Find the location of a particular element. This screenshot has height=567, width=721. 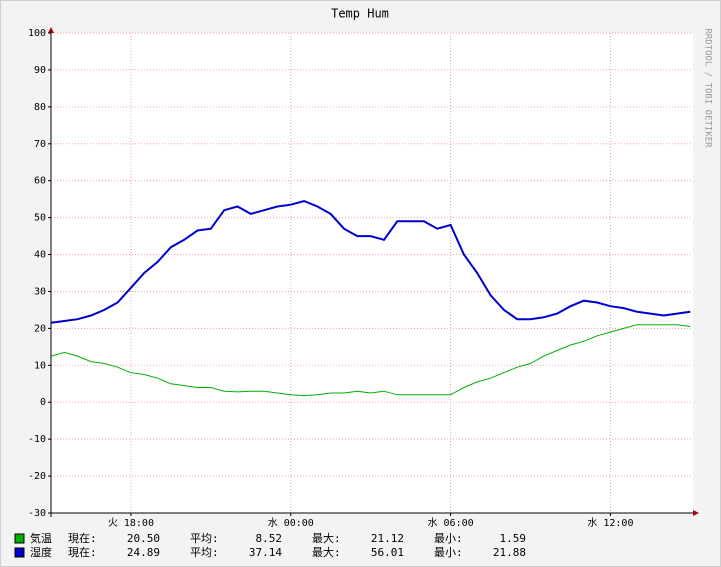

stat-value: 20.50 is located at coordinates (143, 538).